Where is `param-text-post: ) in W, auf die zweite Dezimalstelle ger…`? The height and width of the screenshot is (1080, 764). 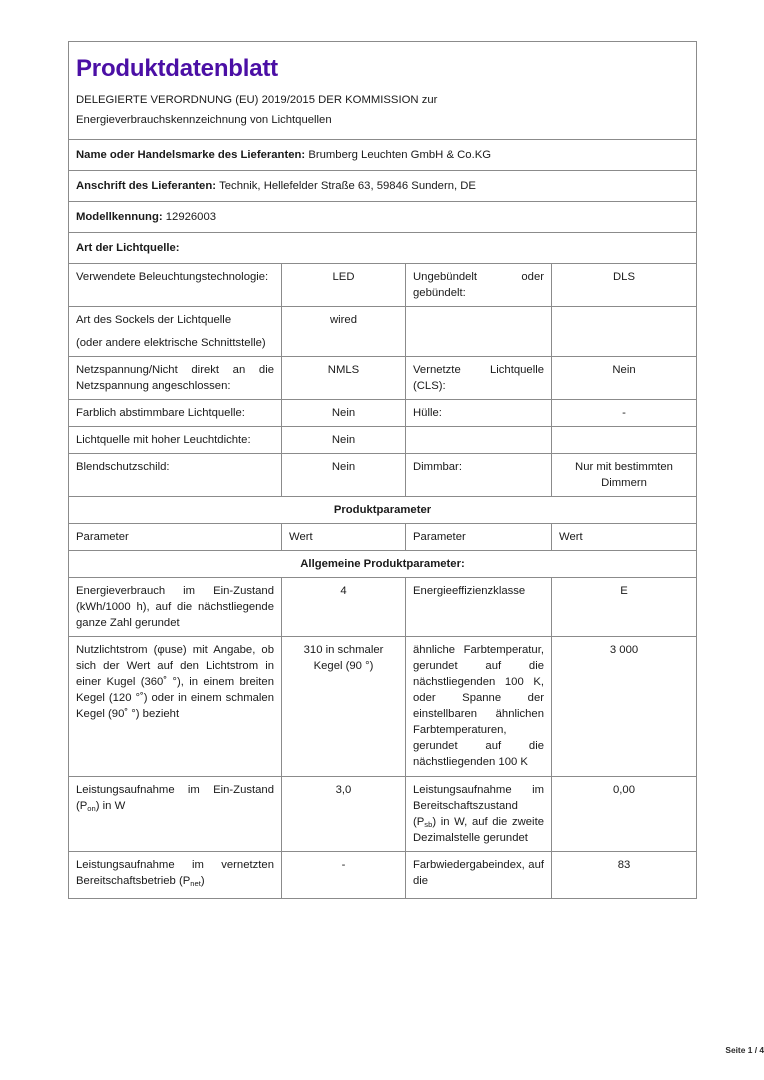
param-text-post: ) in W, auf die zweite Dezimalstelle ger… is located at coordinates (478, 829).